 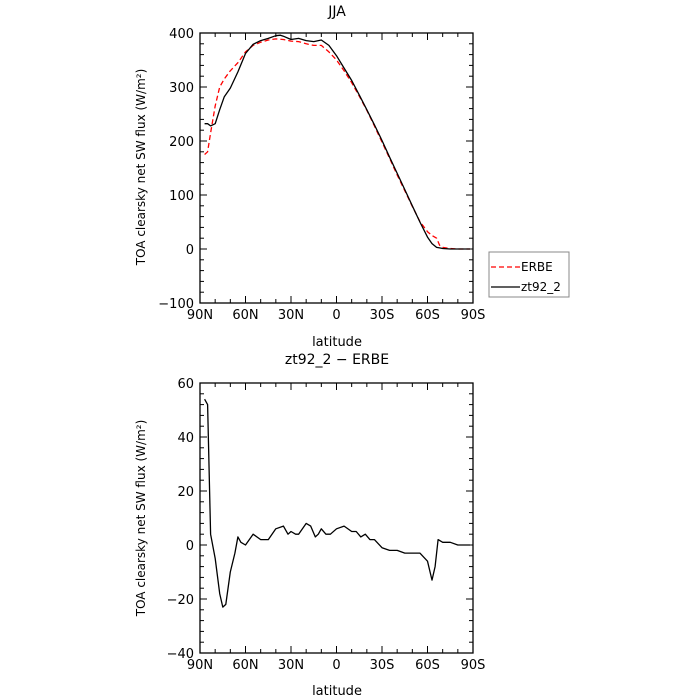 What do you see at coordinates (176, 304) in the screenshot?
I see `y-tick-label: −100` at bounding box center [176, 304].